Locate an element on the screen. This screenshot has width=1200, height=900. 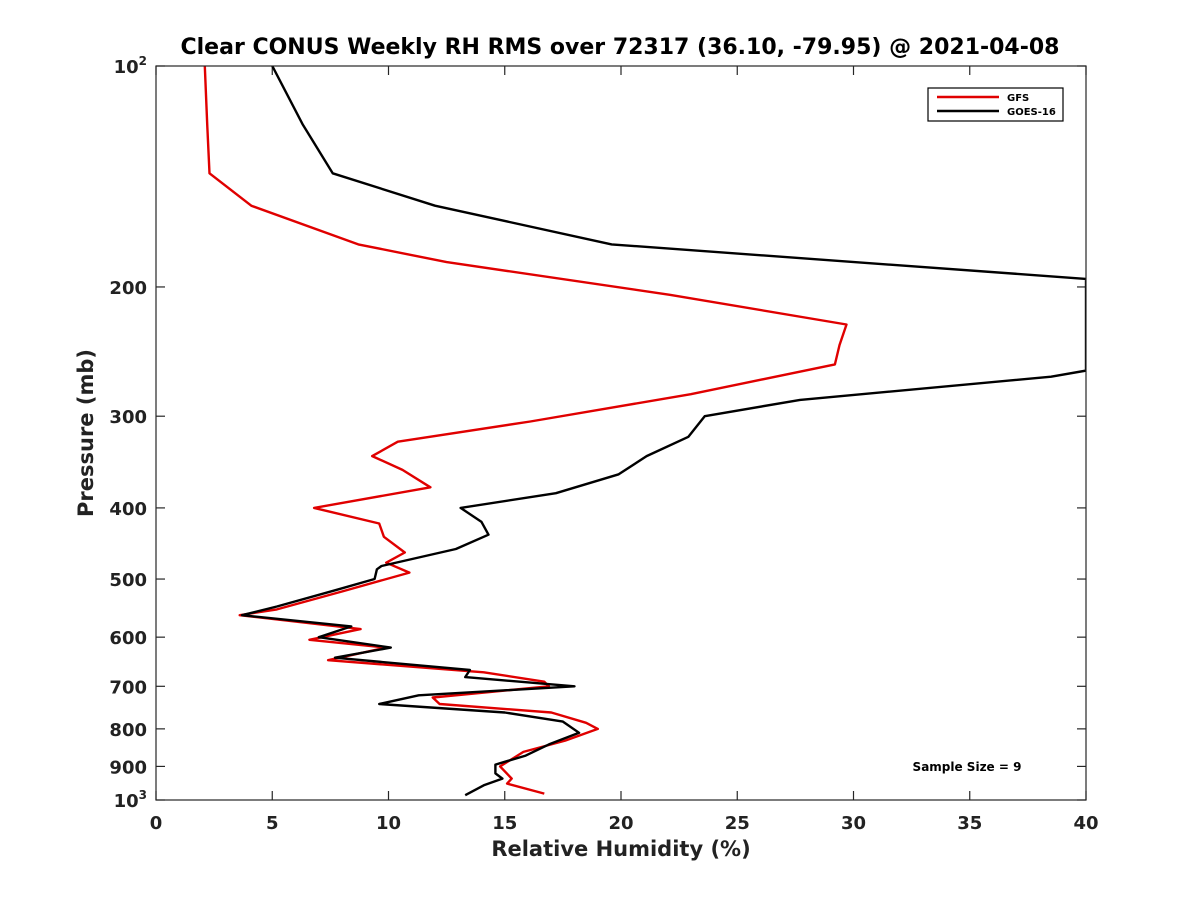
legend-box is located at coordinates (995, 104).